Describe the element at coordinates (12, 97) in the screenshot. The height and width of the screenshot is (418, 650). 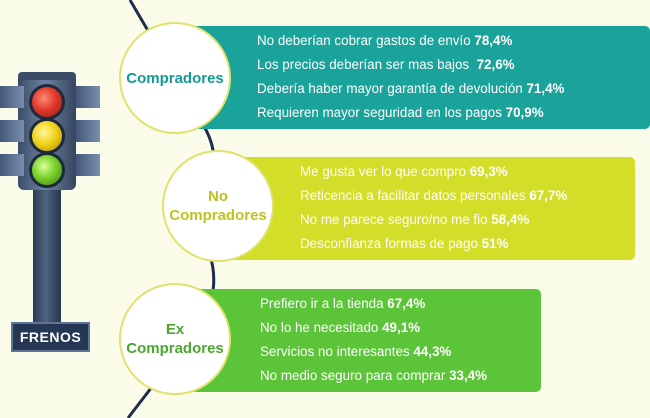
I see `traffic-light-visor-left-top` at that location.